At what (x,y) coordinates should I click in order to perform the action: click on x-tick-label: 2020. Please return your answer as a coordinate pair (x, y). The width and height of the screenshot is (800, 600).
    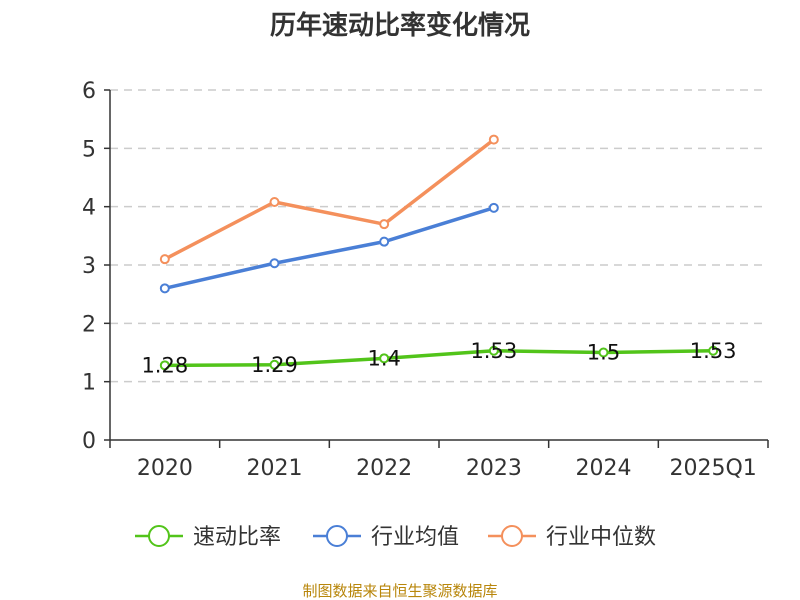
    Looking at the image, I should click on (165, 468).